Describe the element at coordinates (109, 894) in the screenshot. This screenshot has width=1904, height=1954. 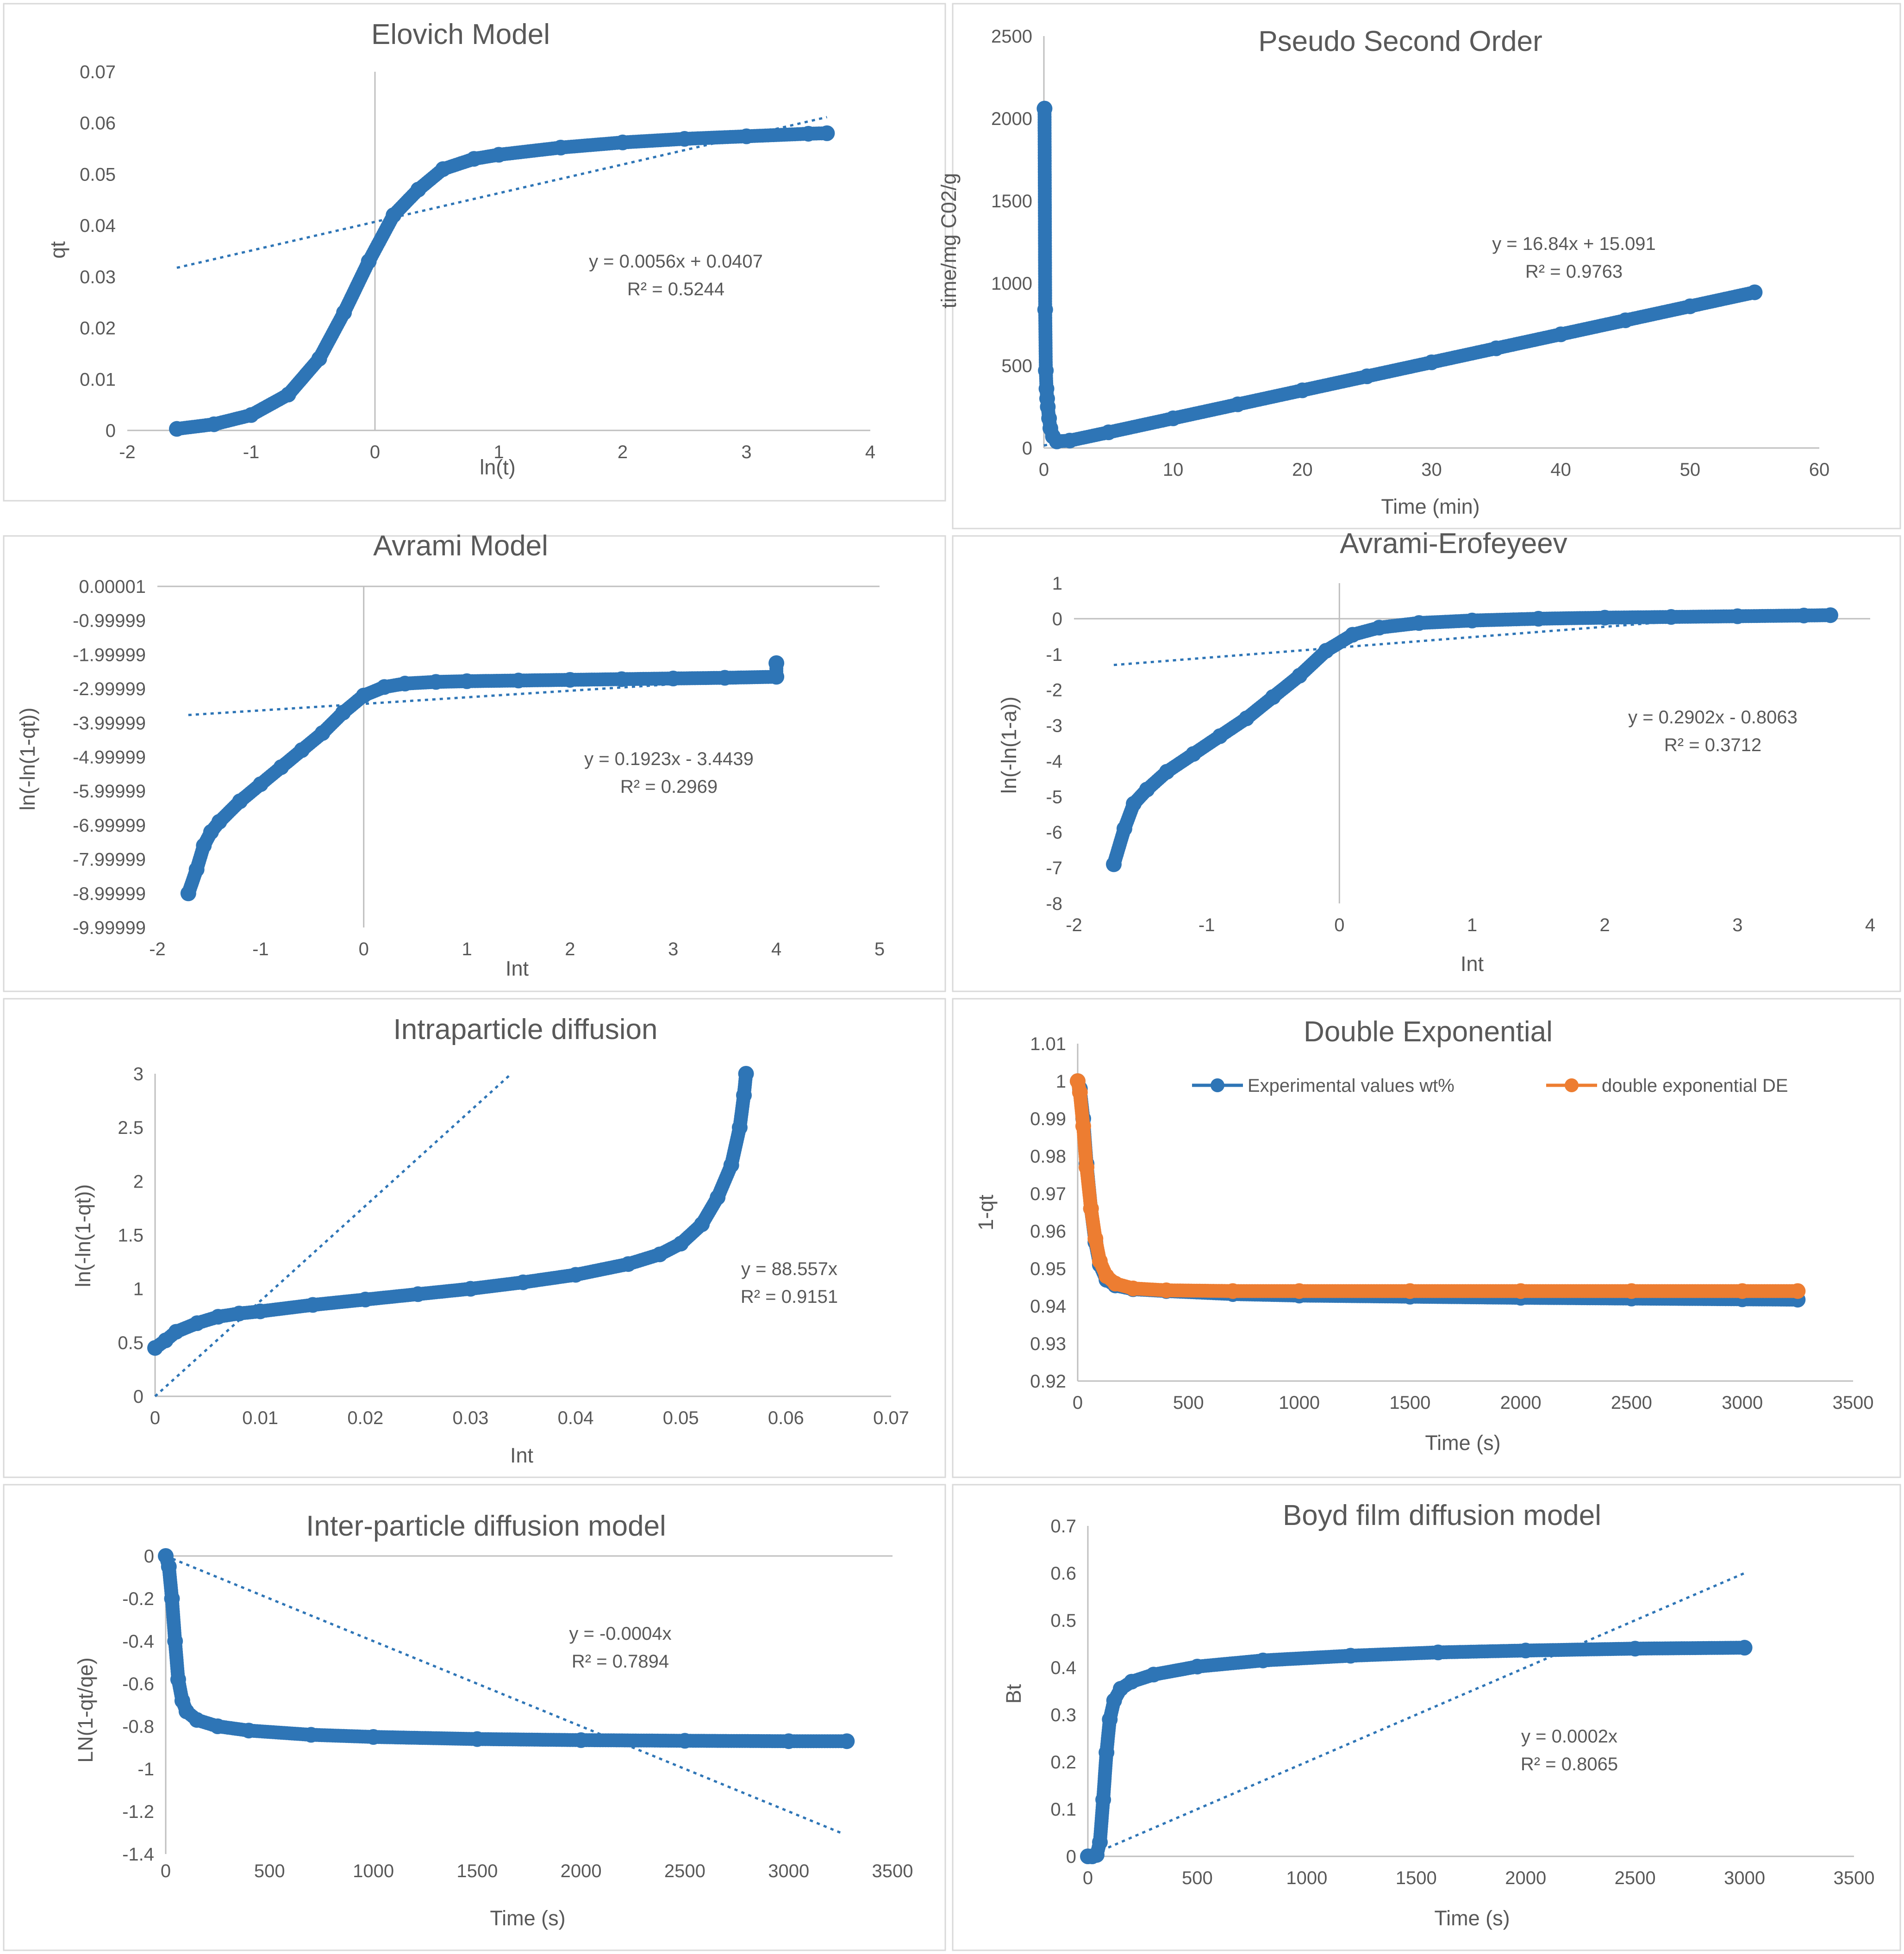
I see `y-tick-label: -8.99999` at that location.